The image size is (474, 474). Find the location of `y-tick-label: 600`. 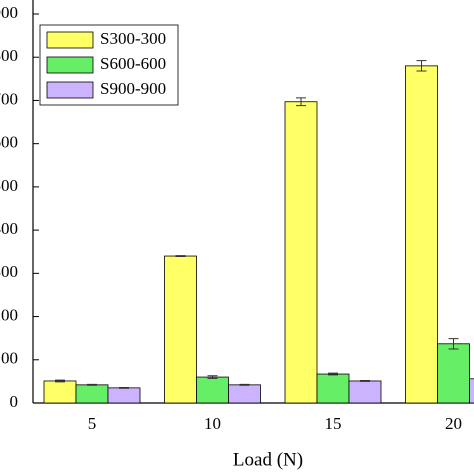

y-tick-label: 600 is located at coordinates (9, 142).